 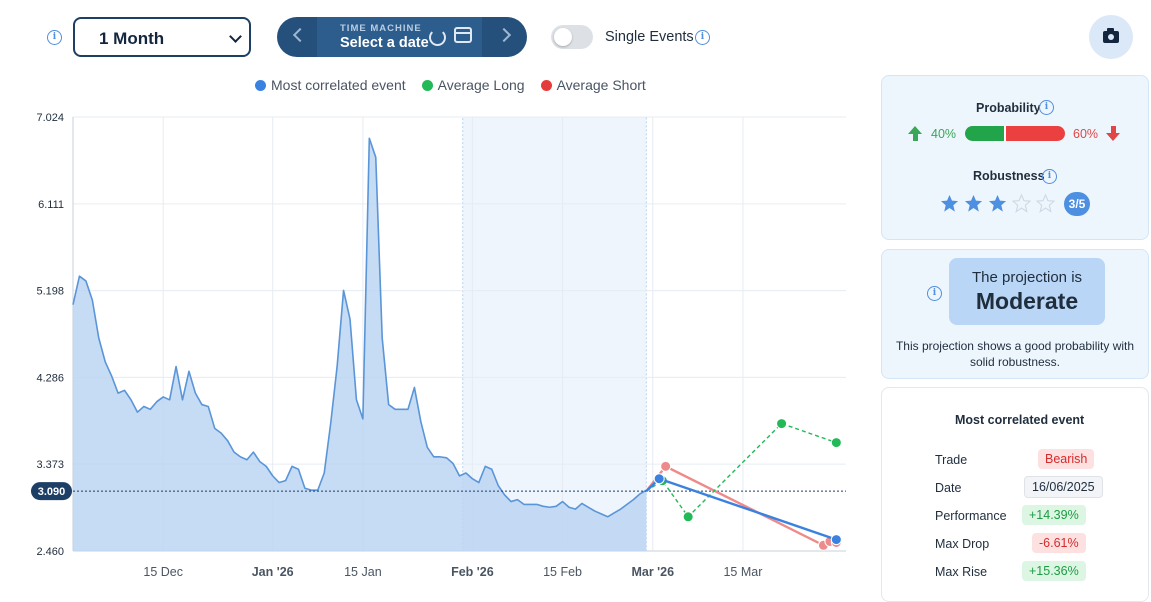 What do you see at coordinates (1046, 107) in the screenshot?
I see `probability-info-icon: i` at bounding box center [1046, 107].